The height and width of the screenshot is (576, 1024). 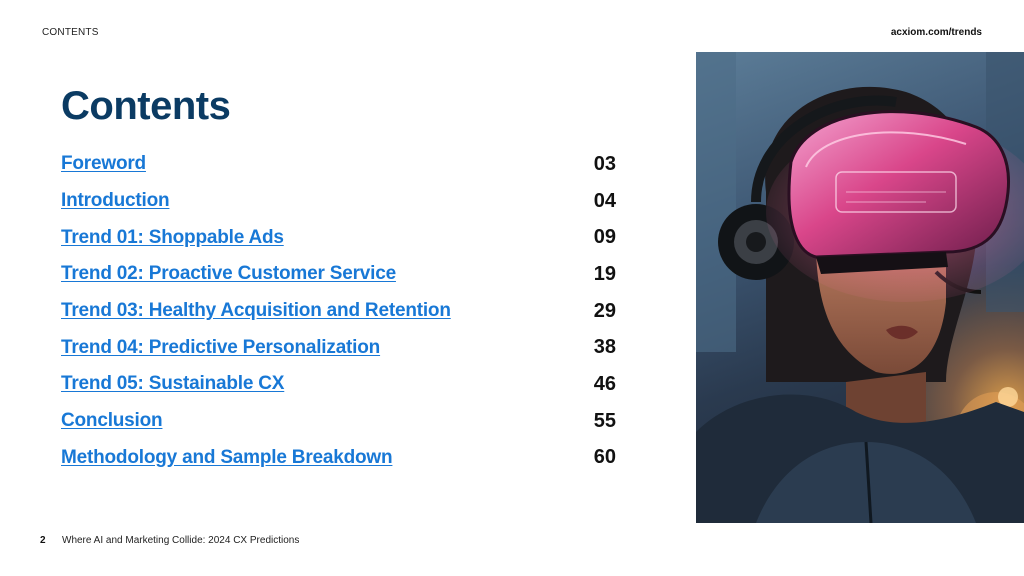 What do you see at coordinates (172, 237) in the screenshot?
I see `toc-link-trend-01: Trend 01: Shoppable Ads` at bounding box center [172, 237].